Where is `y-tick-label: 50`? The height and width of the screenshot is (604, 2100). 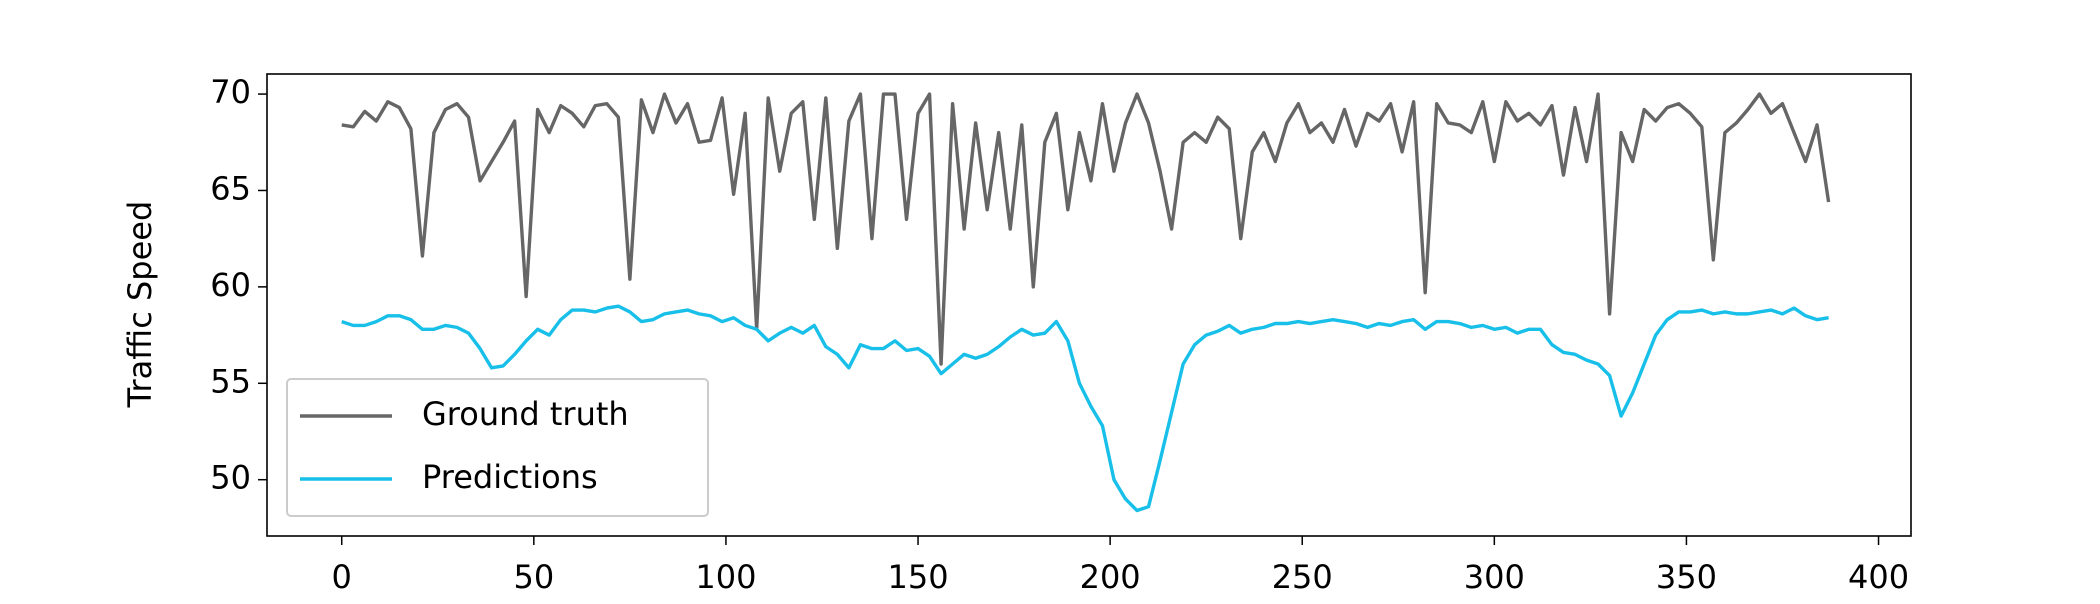 y-tick-label: 50 is located at coordinates (230, 478).